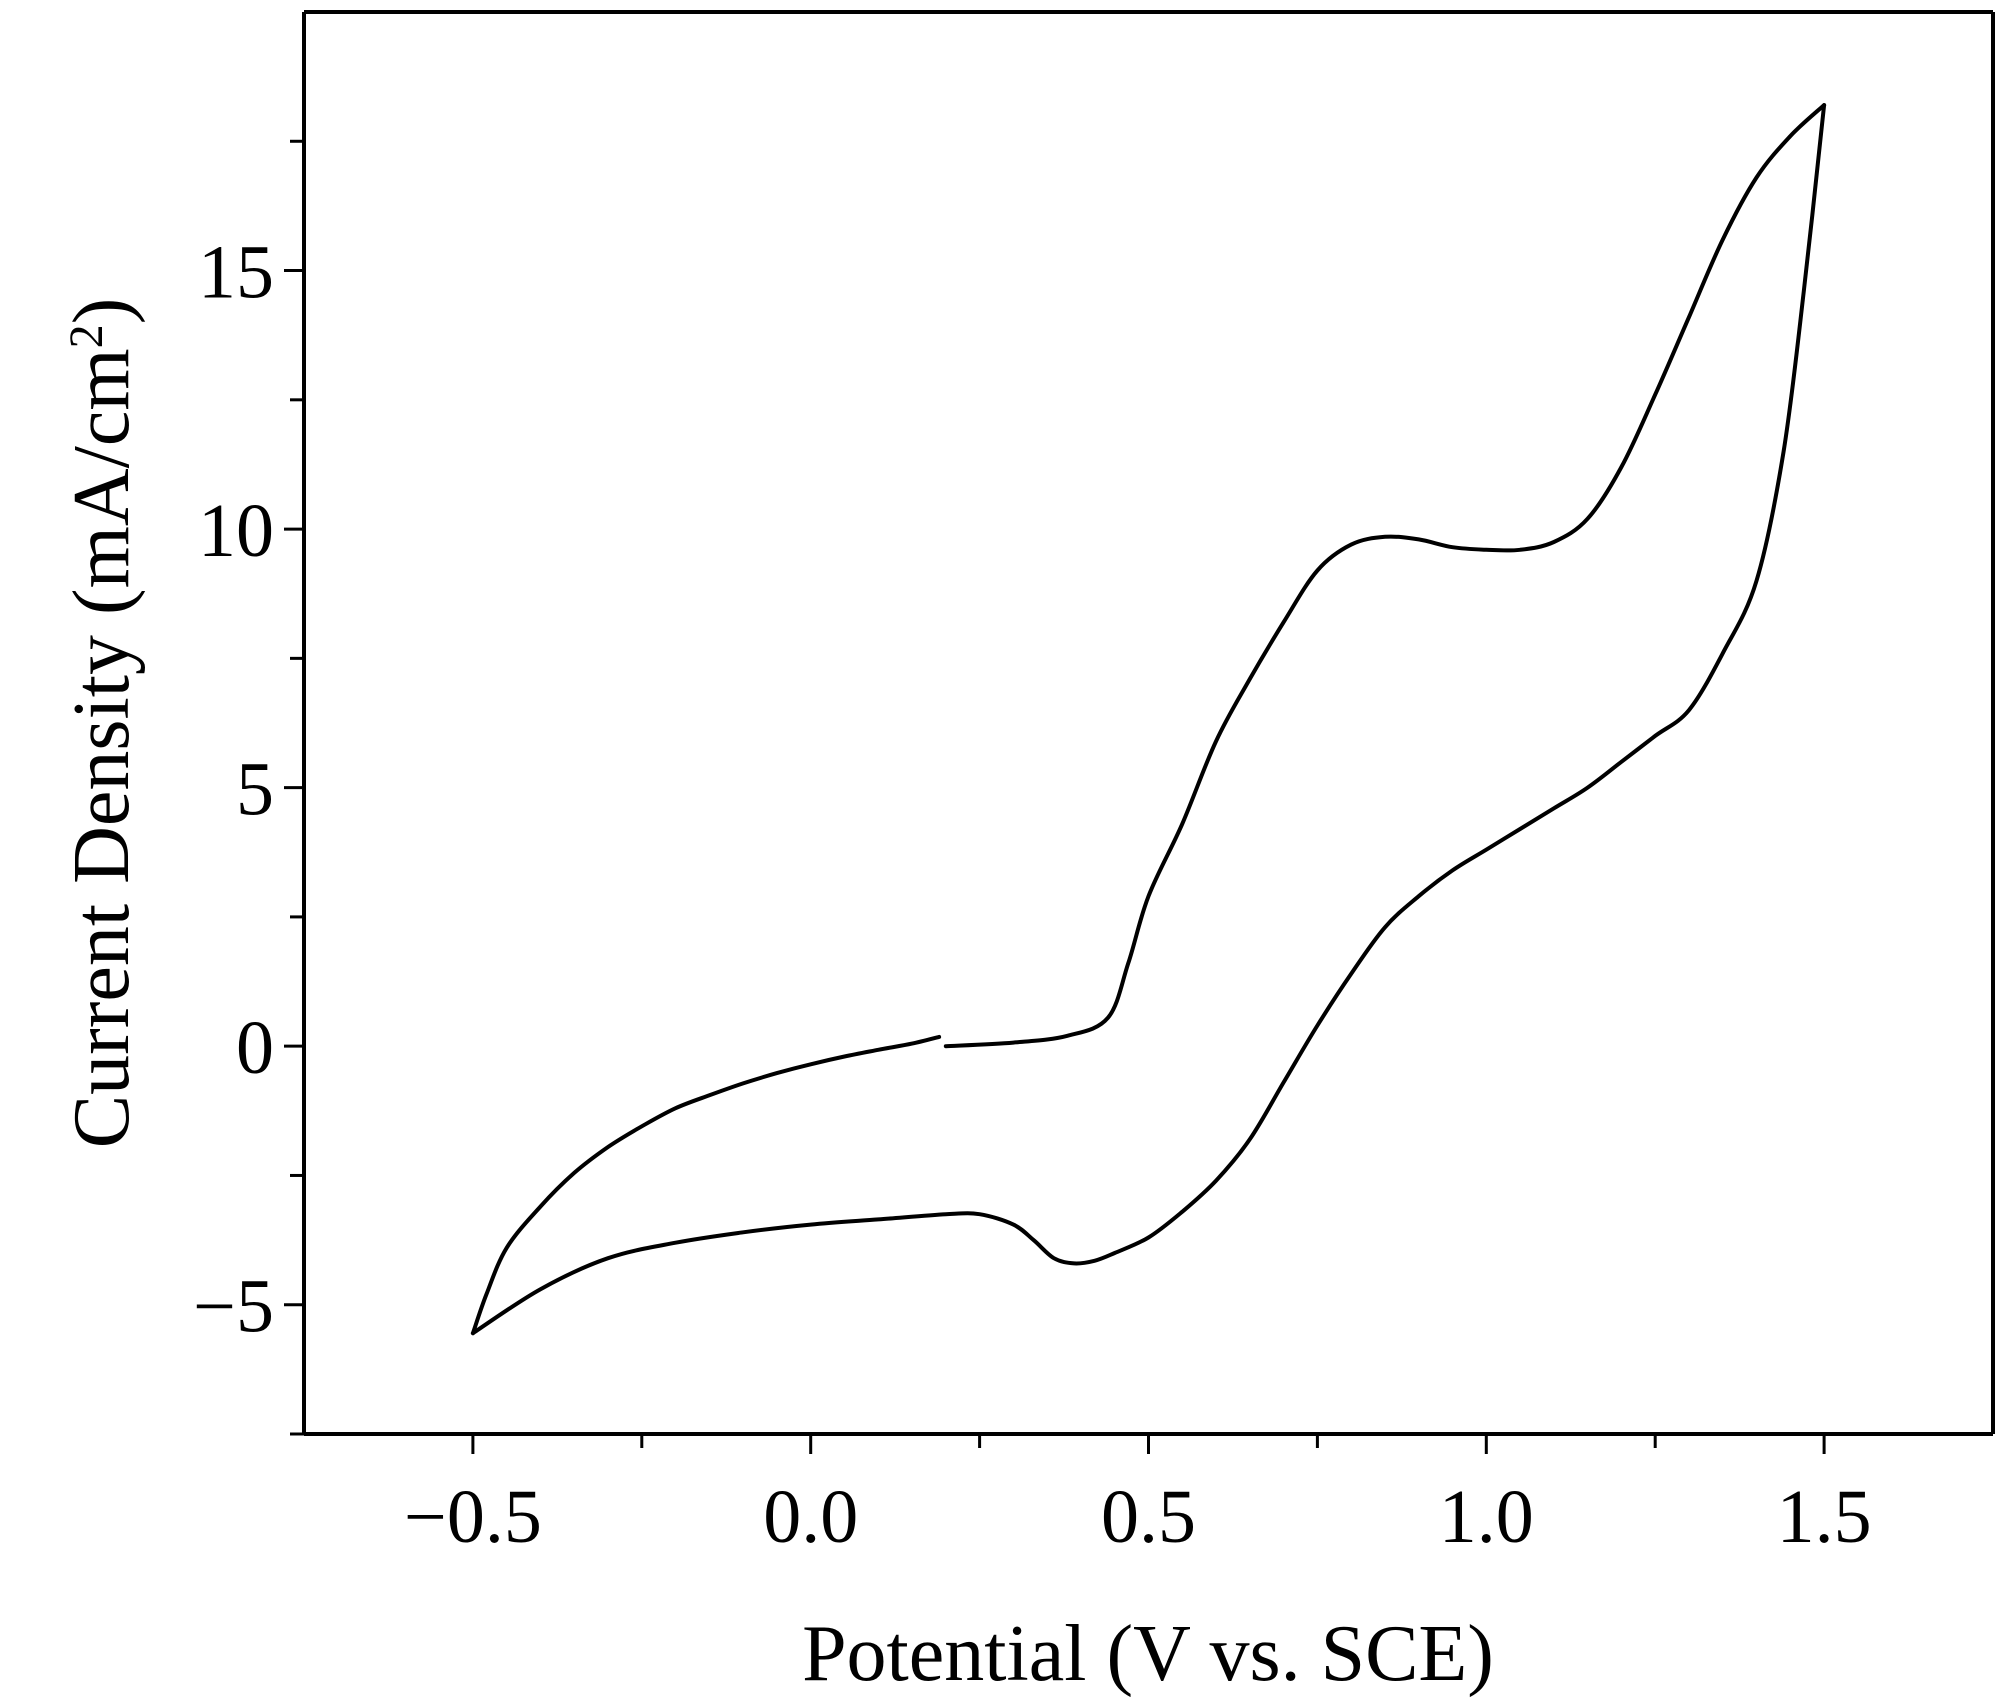 The width and height of the screenshot is (2000, 1705). Describe the element at coordinates (1148, 1517) in the screenshot. I see `x-tick-label-0p5: 0.5` at that location.